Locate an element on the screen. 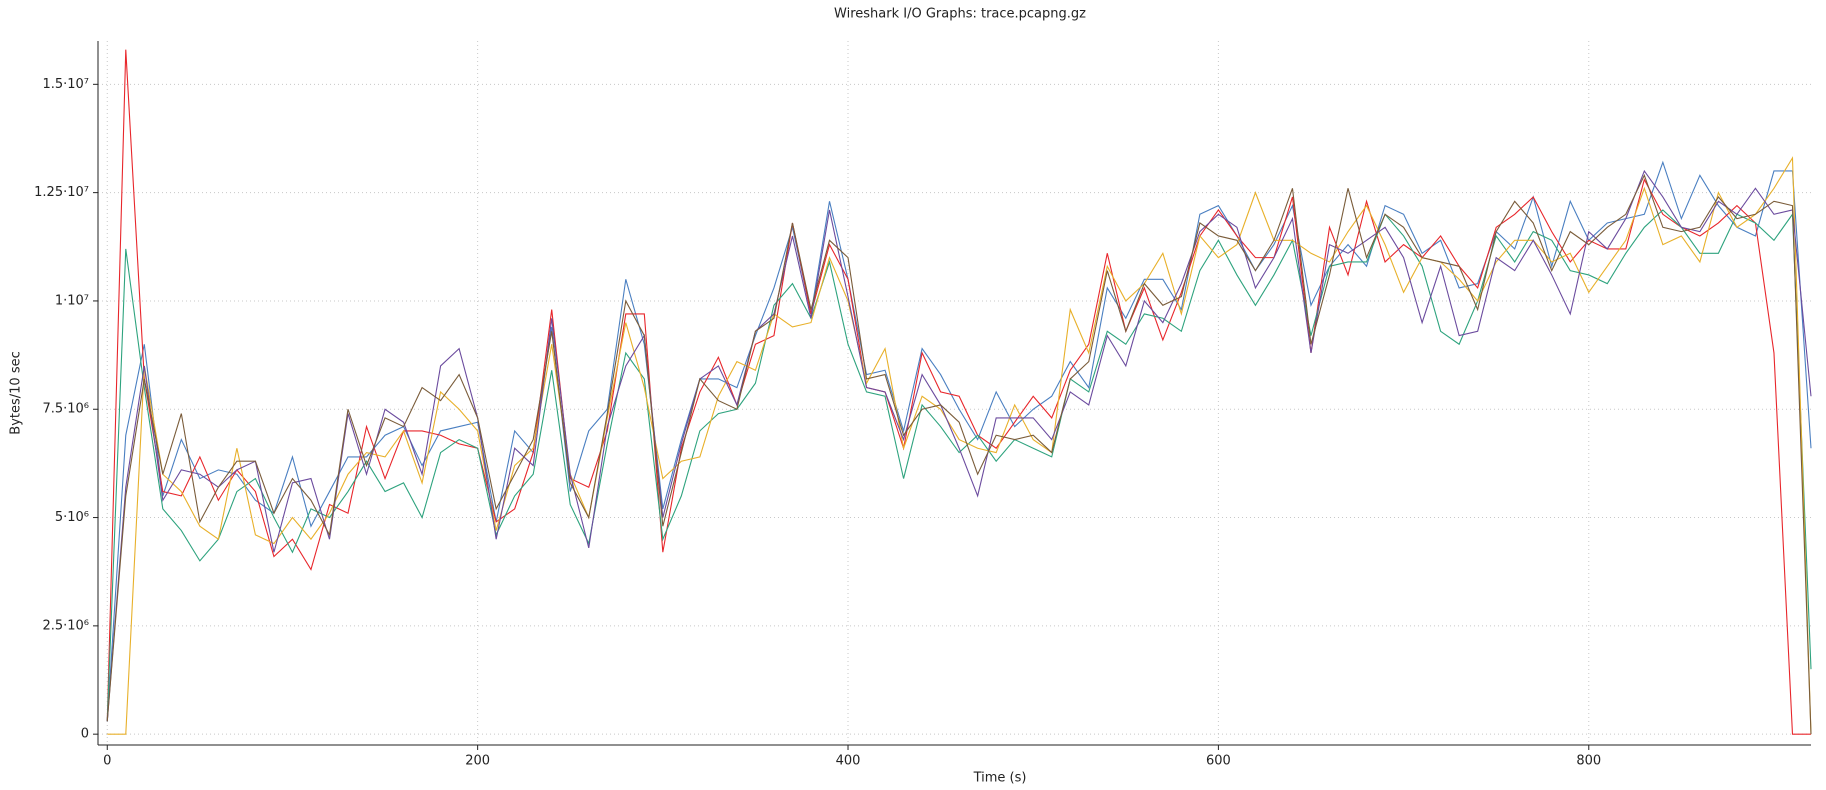  y-tick-label: 1·10⁷ is located at coordinates (72, 300).